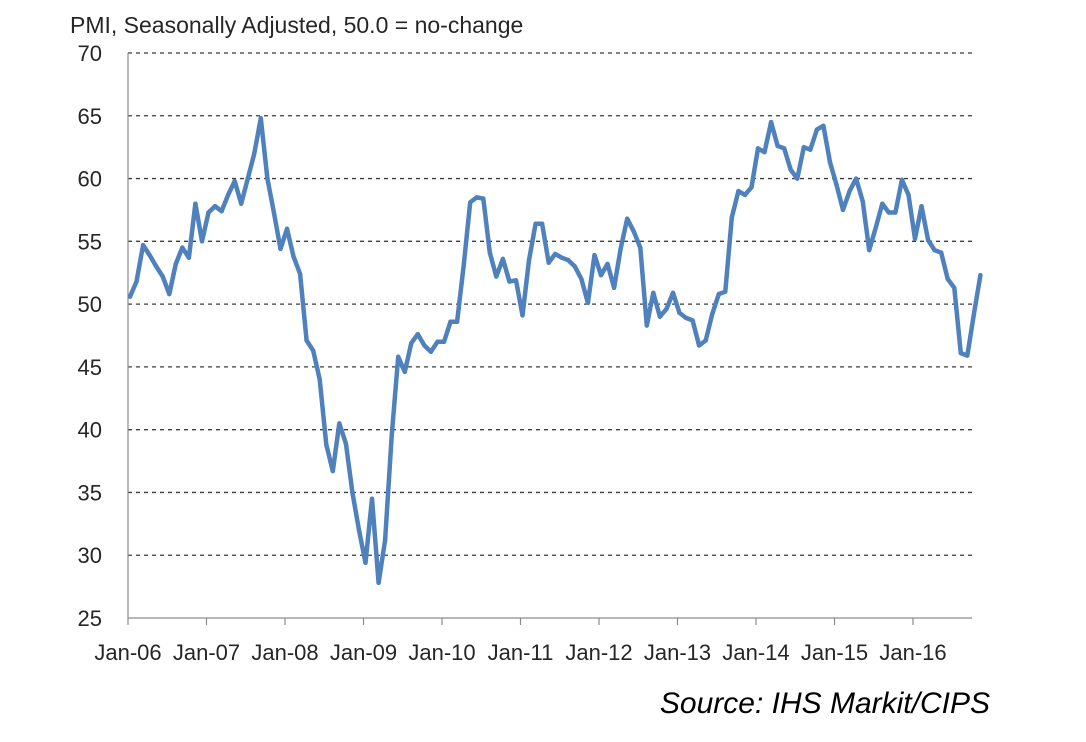 This screenshot has width=1086, height=742. What do you see at coordinates (90, 367) in the screenshot?
I see `y-tick-label: 45` at bounding box center [90, 367].